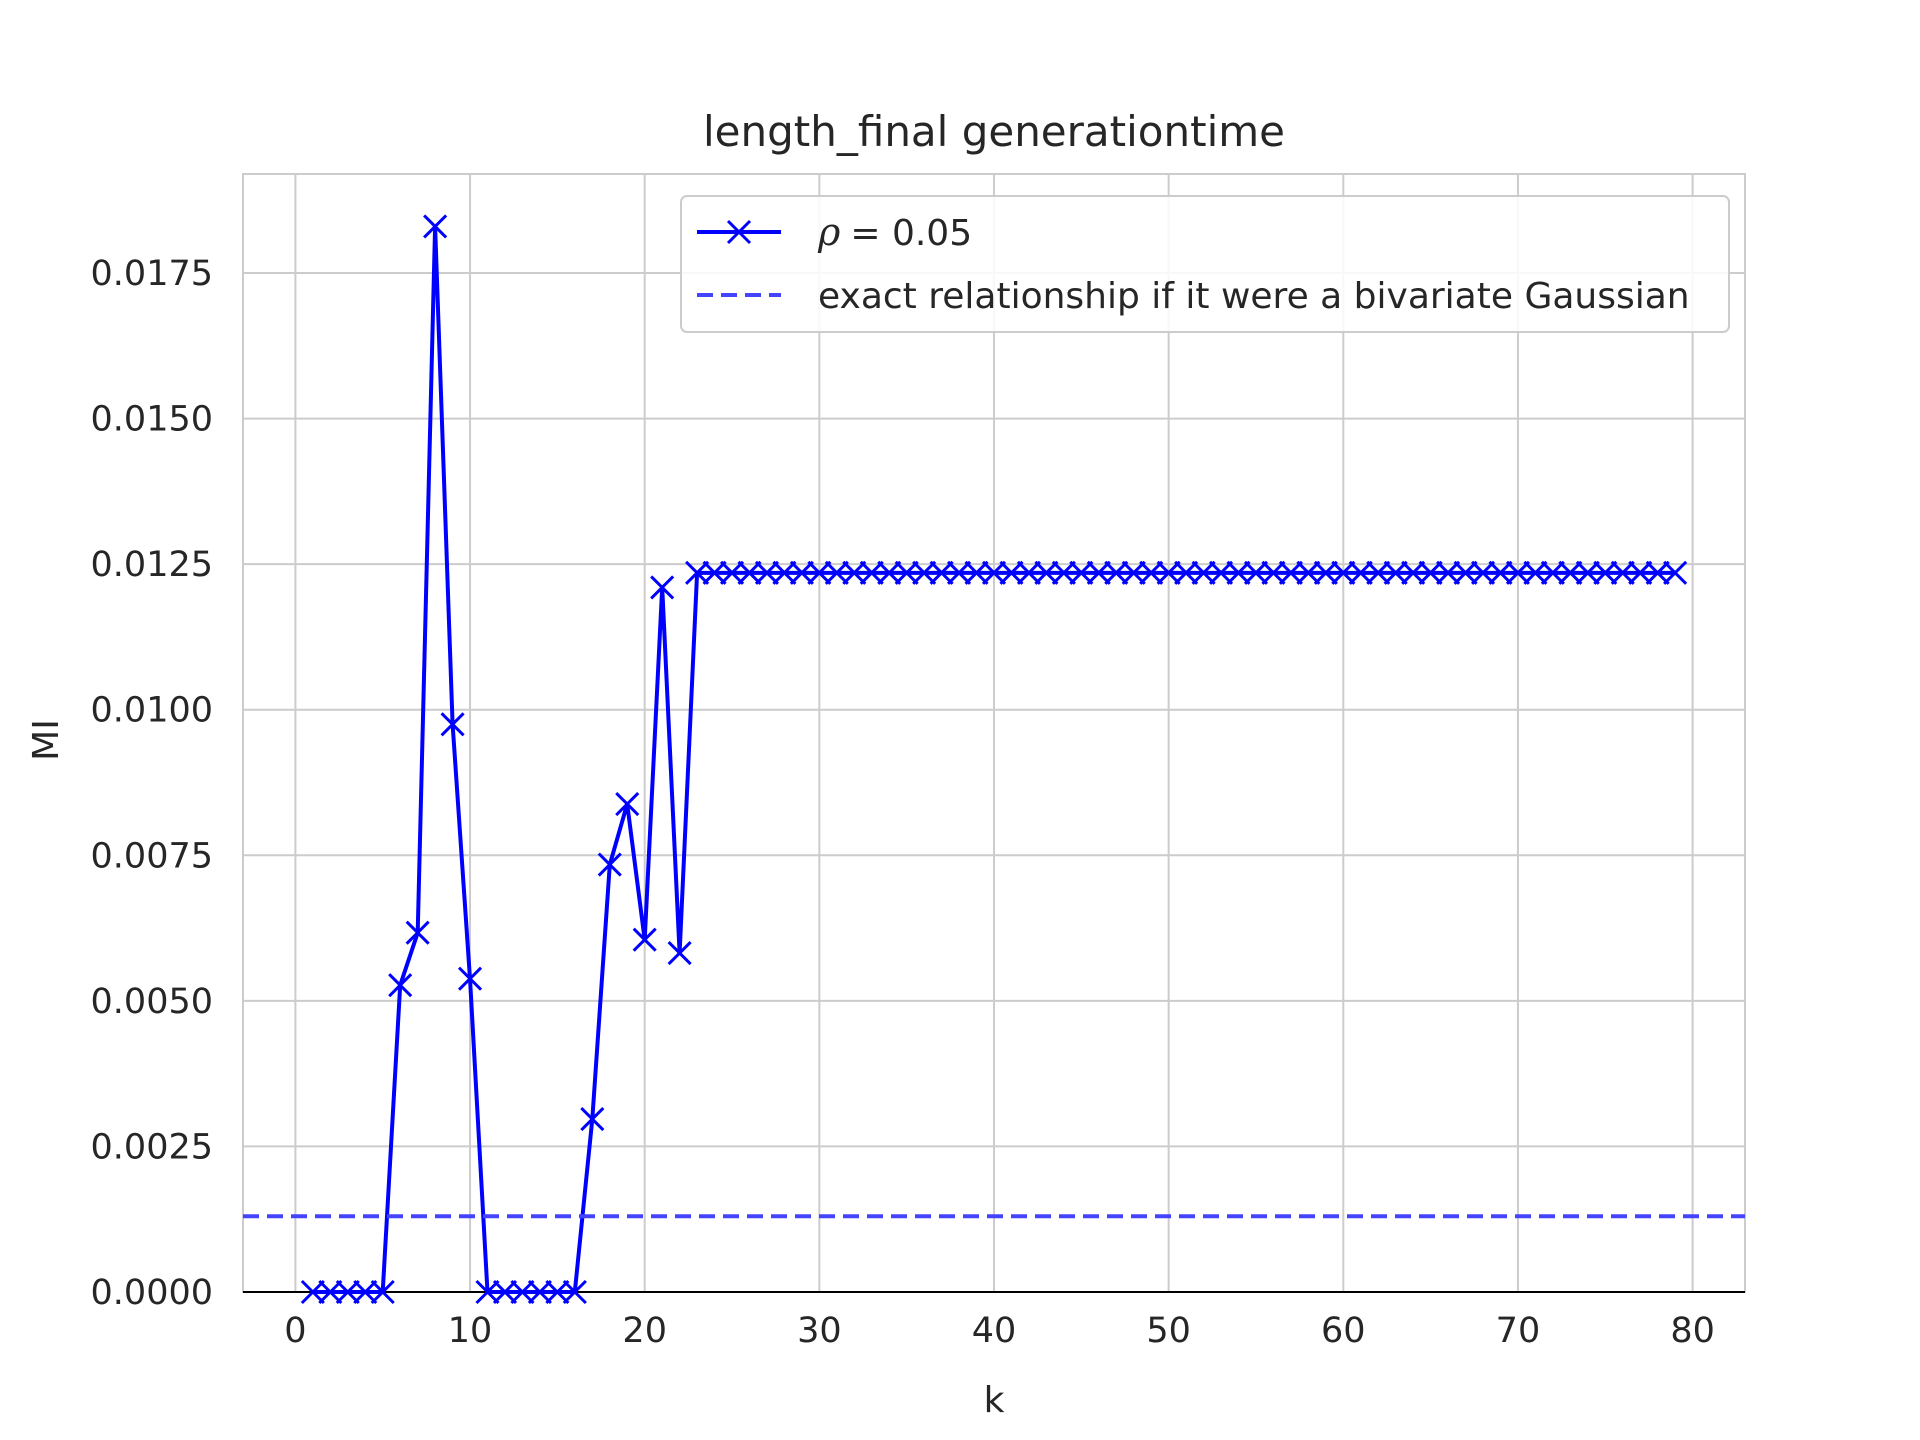 Image resolution: width=1920 pixels, height=1440 pixels. Describe the element at coordinates (1168, 1331) in the screenshot. I see `x-tick-label: 50` at that location.